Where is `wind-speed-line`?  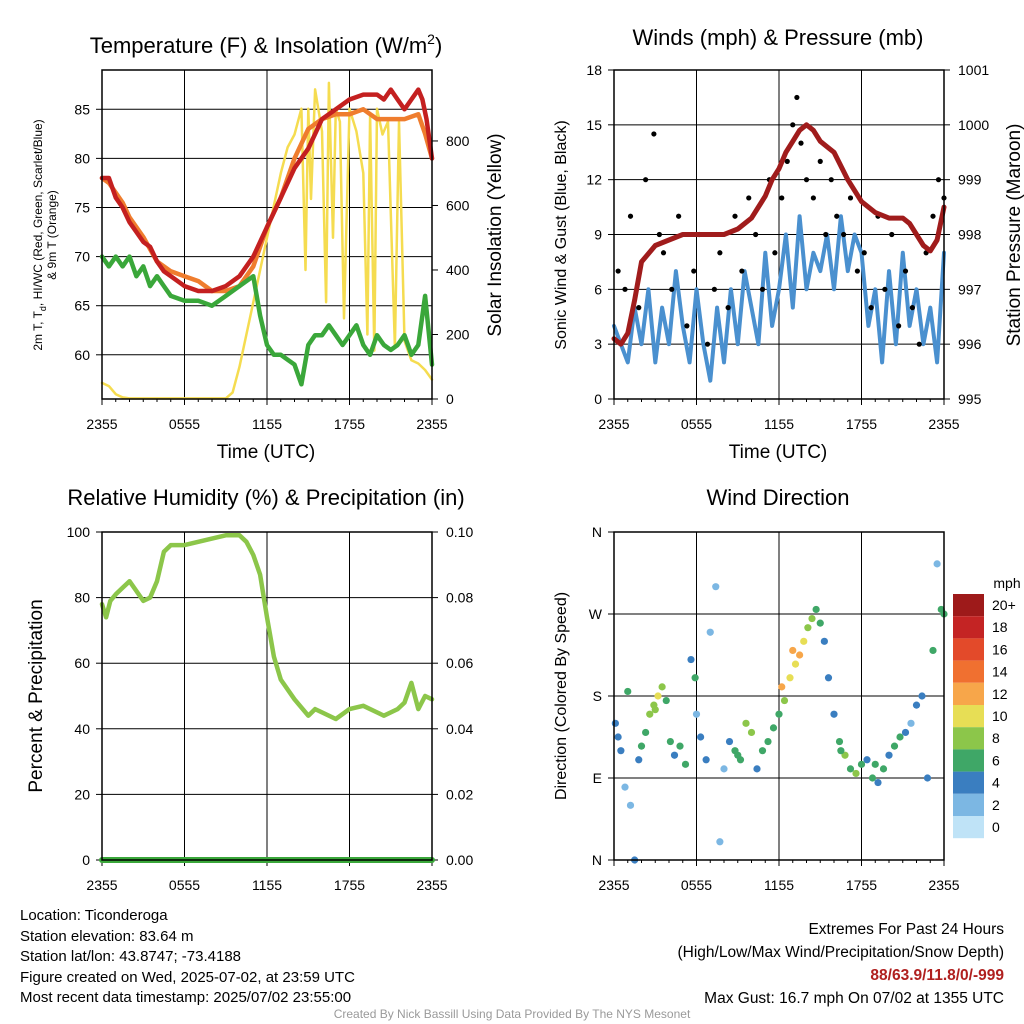
wind-speed-line is located at coordinates (779, 298).